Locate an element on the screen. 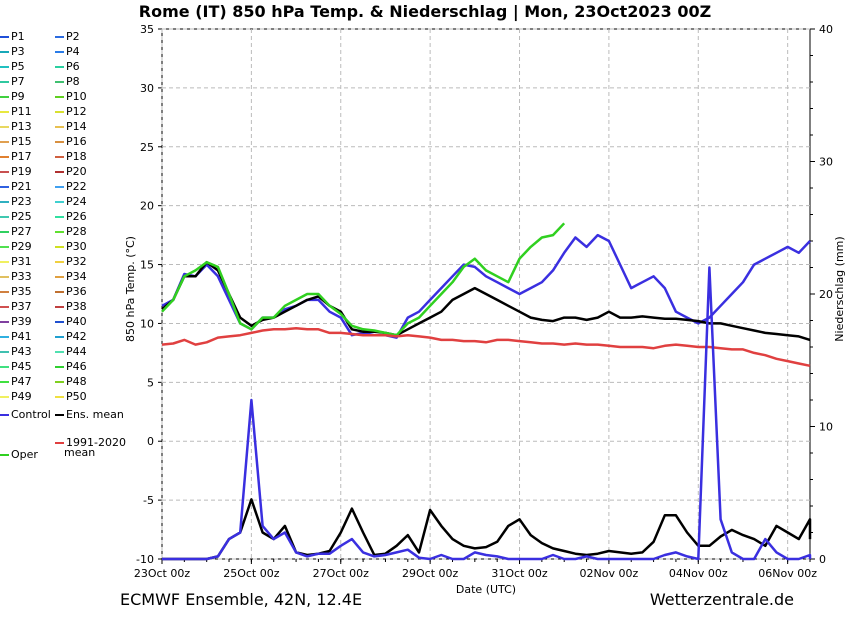  legend-item: P8 is located at coordinates (67, 82).